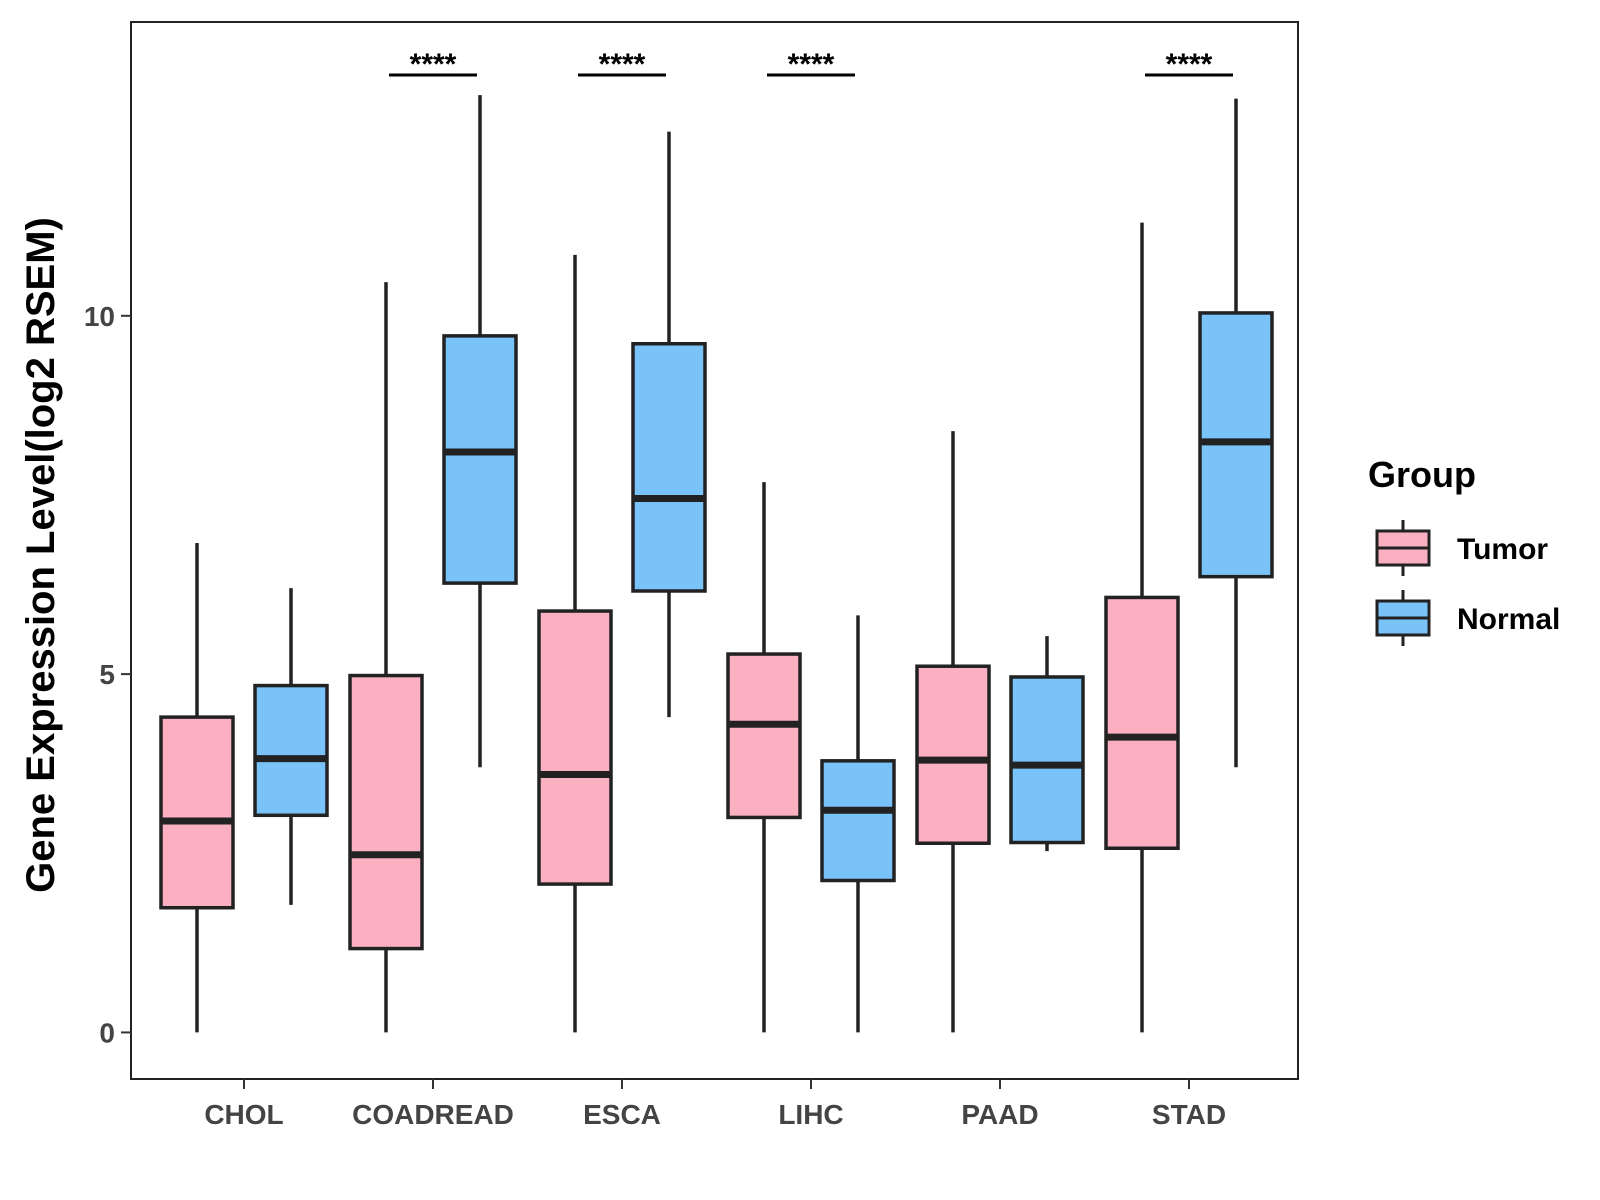 The width and height of the screenshot is (1600, 1200). I want to click on box-tumor-chol, so click(197, 787).